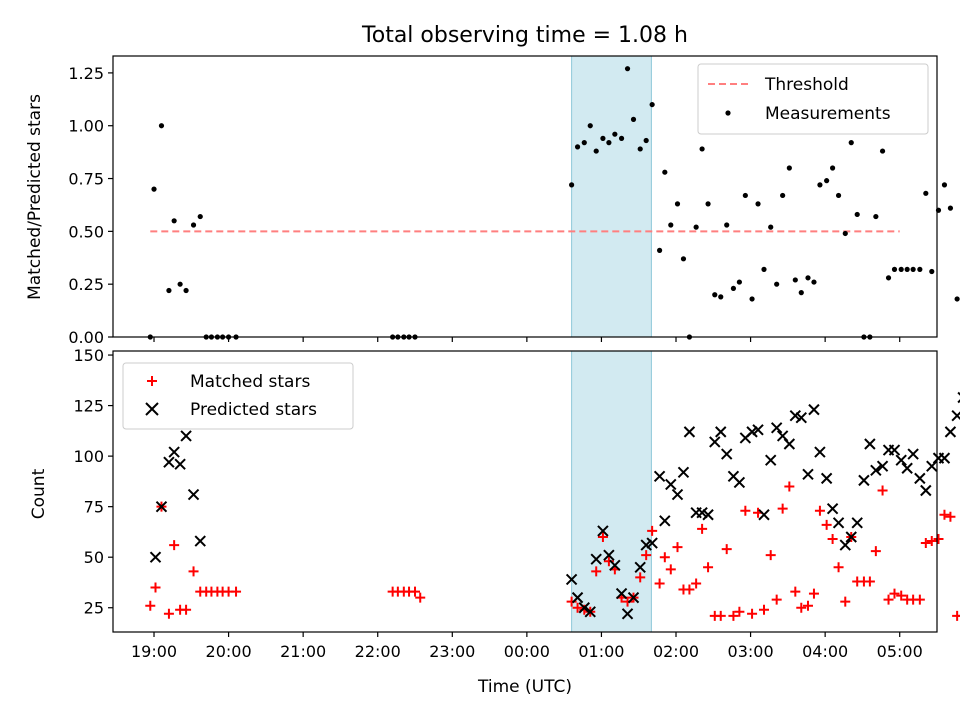 The image size is (960, 720). Describe the element at coordinates (88, 456) in the screenshot. I see `y-tick-label: 100` at that location.